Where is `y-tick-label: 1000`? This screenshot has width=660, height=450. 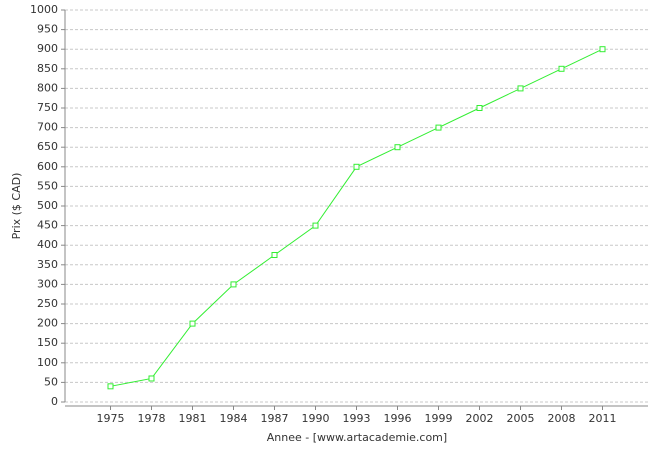
y-tick-label: 1000 is located at coordinates (44, 9).